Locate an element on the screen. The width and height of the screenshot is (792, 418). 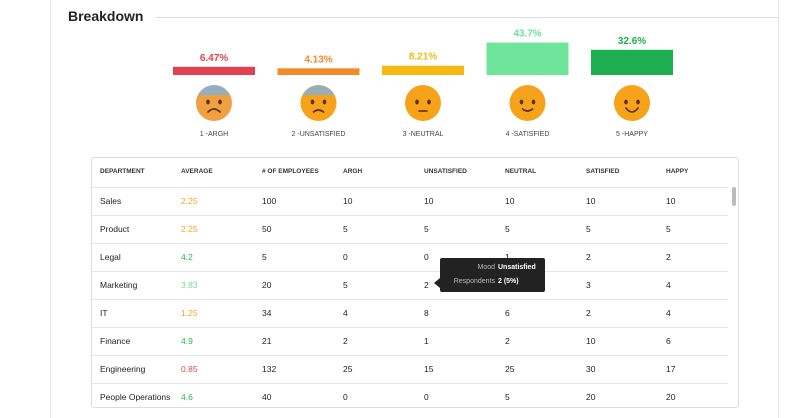
table-cell: 4.9 is located at coordinates (187, 341).